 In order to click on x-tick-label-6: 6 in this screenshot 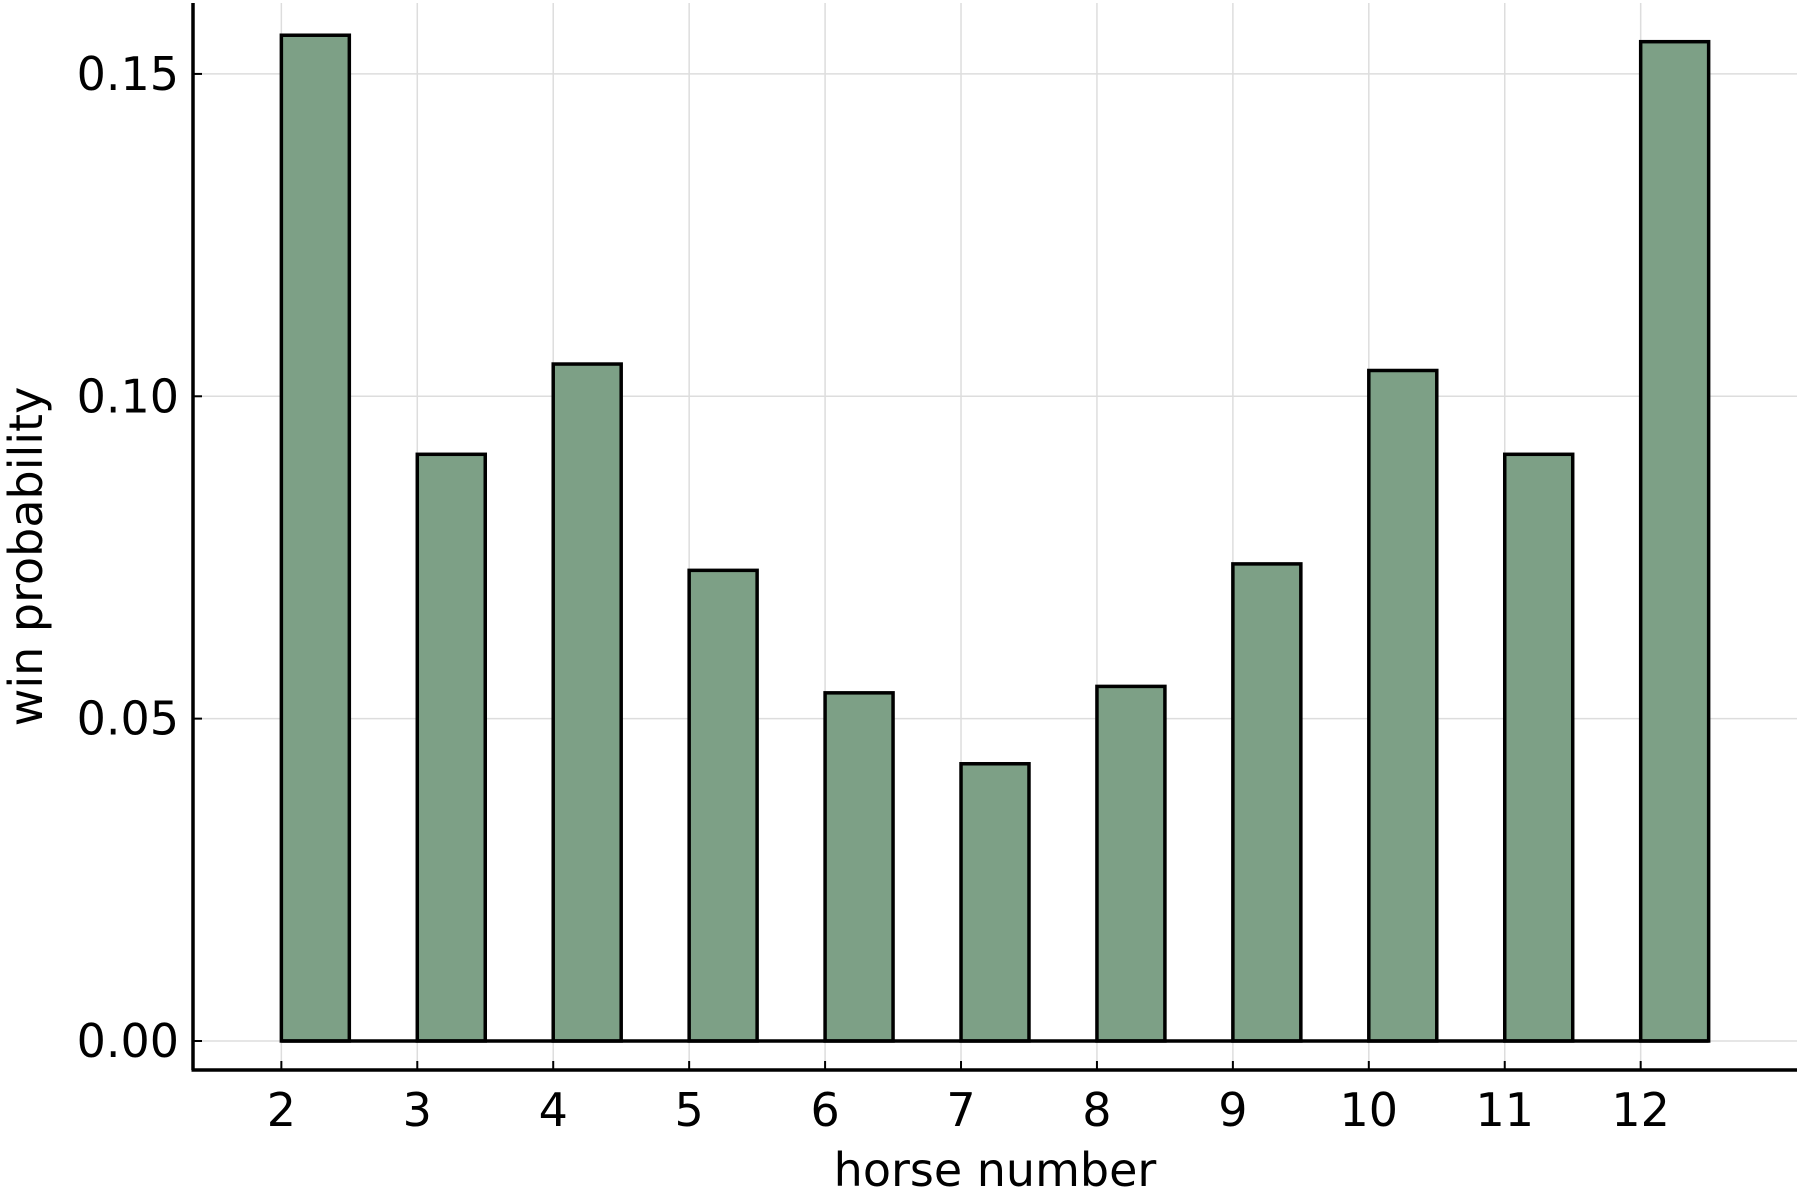, I will do `click(824, 1110)`.